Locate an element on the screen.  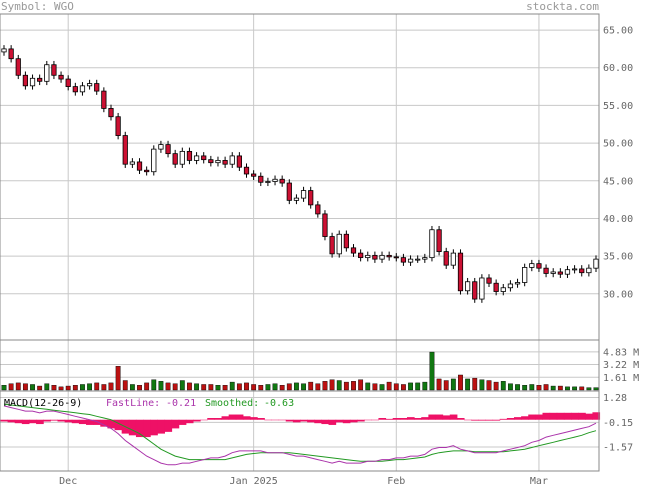
macd-panel is located at coordinates (300, 434).